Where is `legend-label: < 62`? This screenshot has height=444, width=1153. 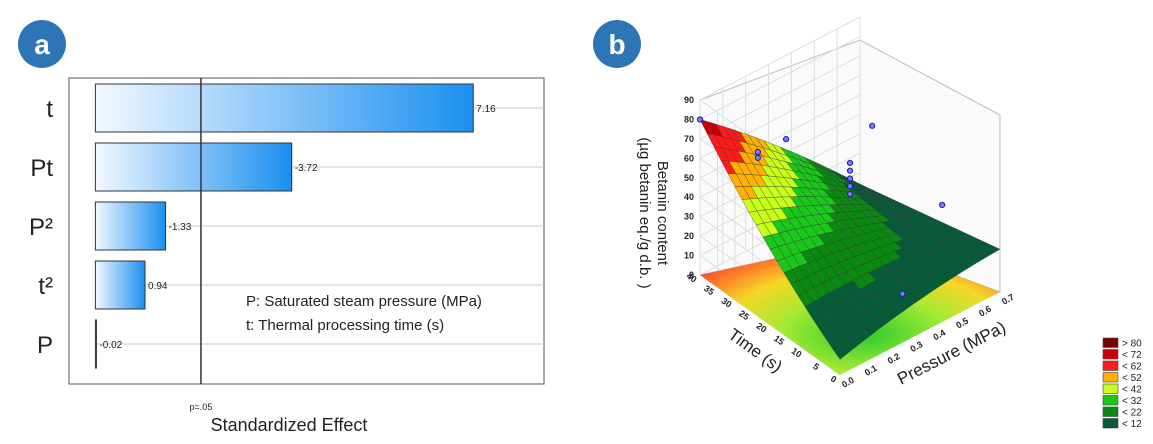 legend-label: < 62 is located at coordinates (1132, 367).